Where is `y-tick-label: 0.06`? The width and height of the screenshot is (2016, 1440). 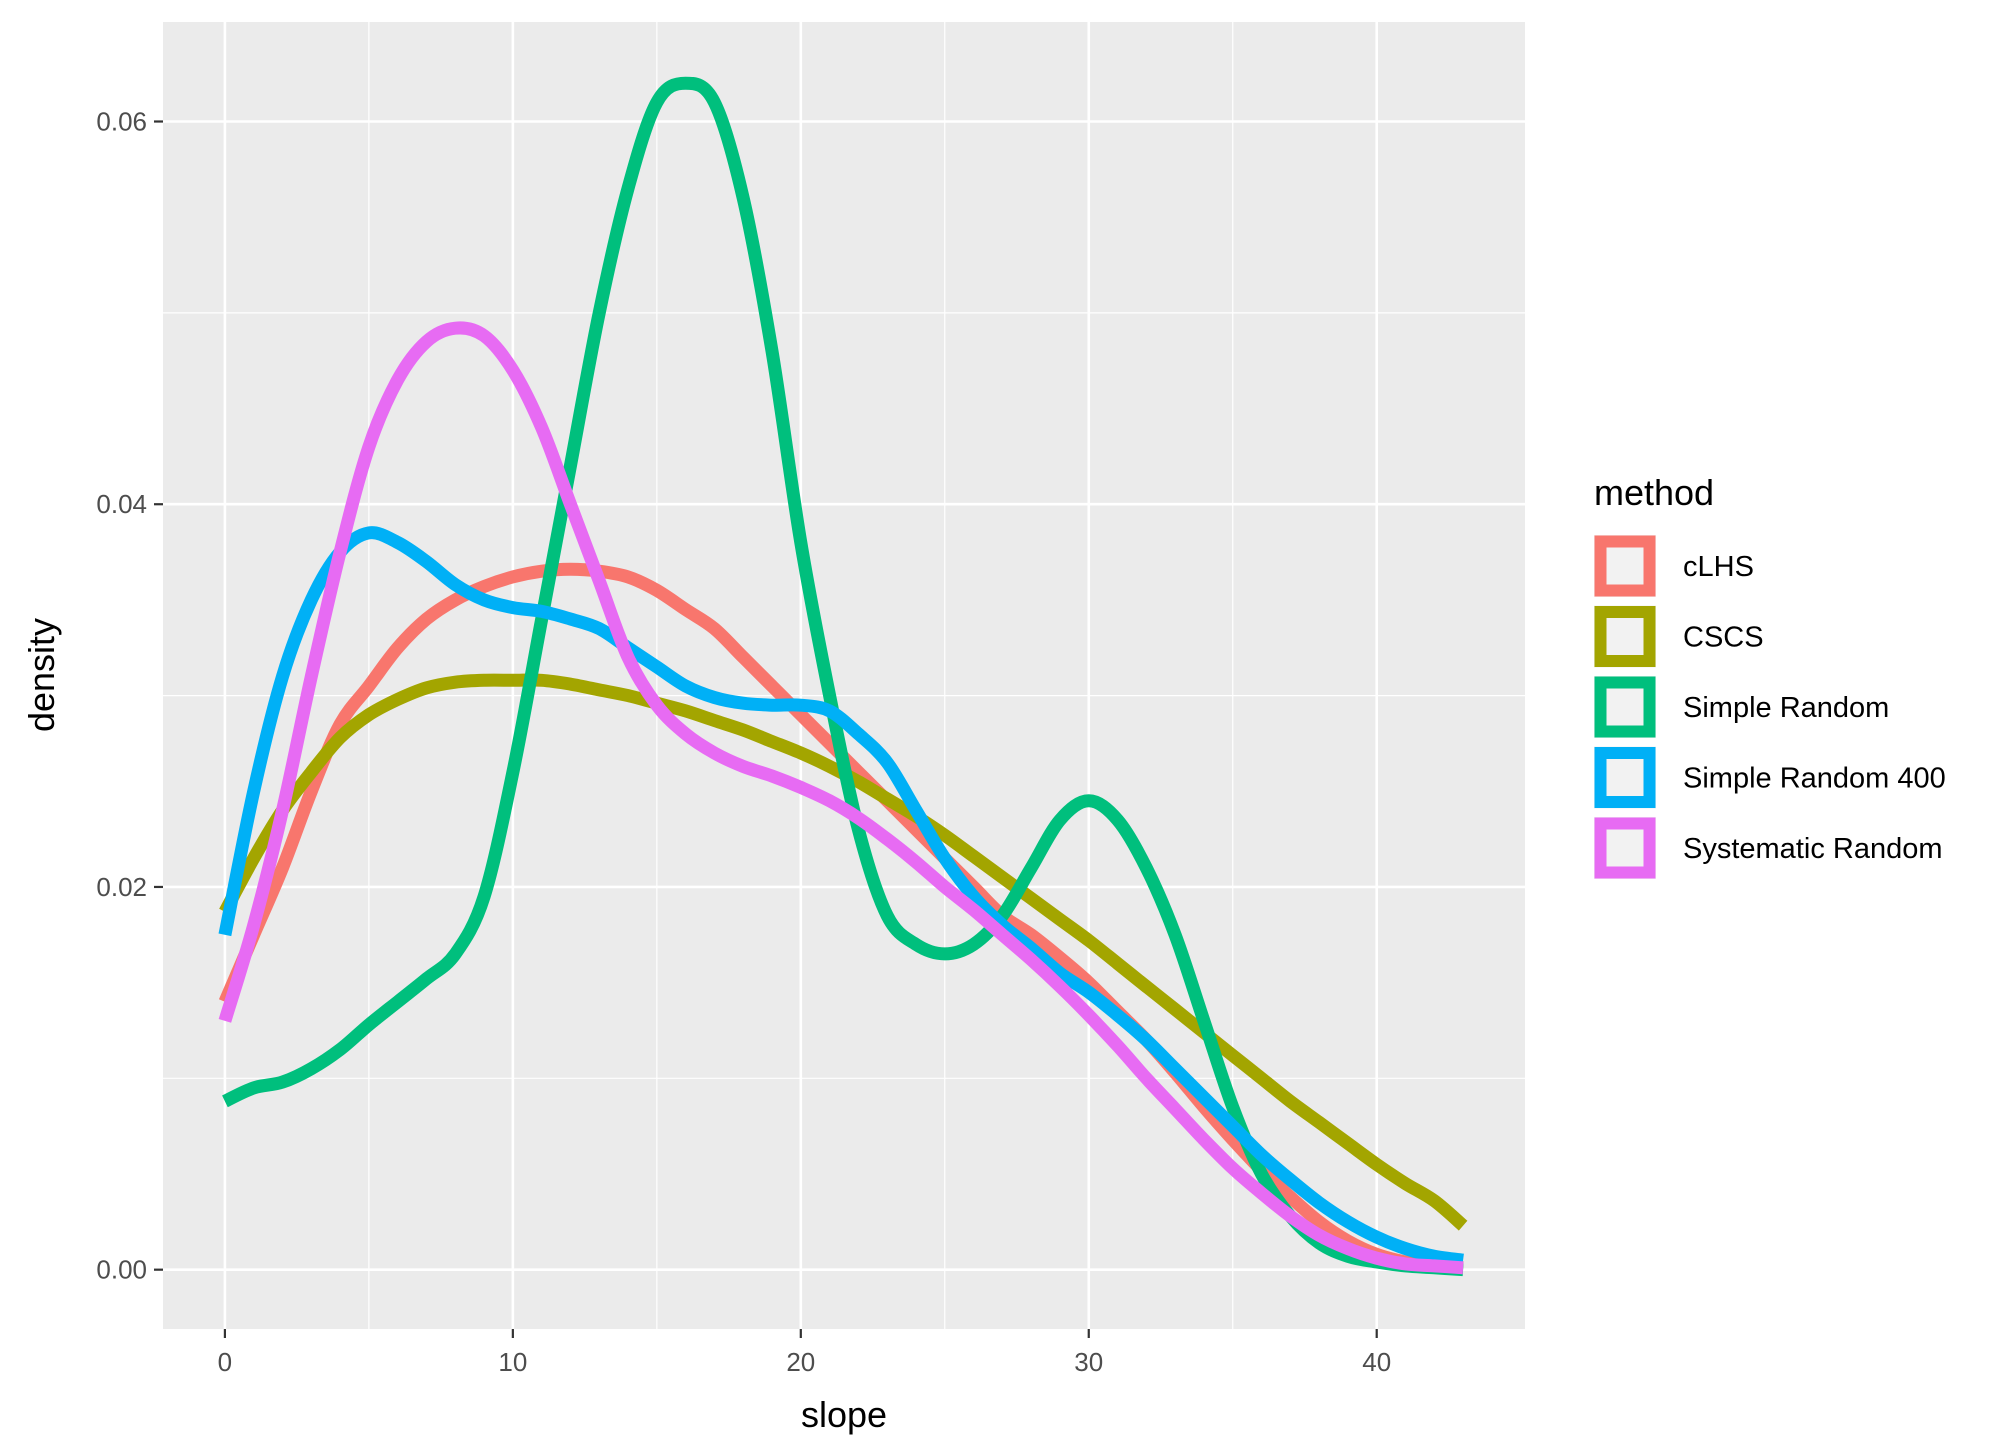 y-tick-label: 0.06 is located at coordinates (121, 122).